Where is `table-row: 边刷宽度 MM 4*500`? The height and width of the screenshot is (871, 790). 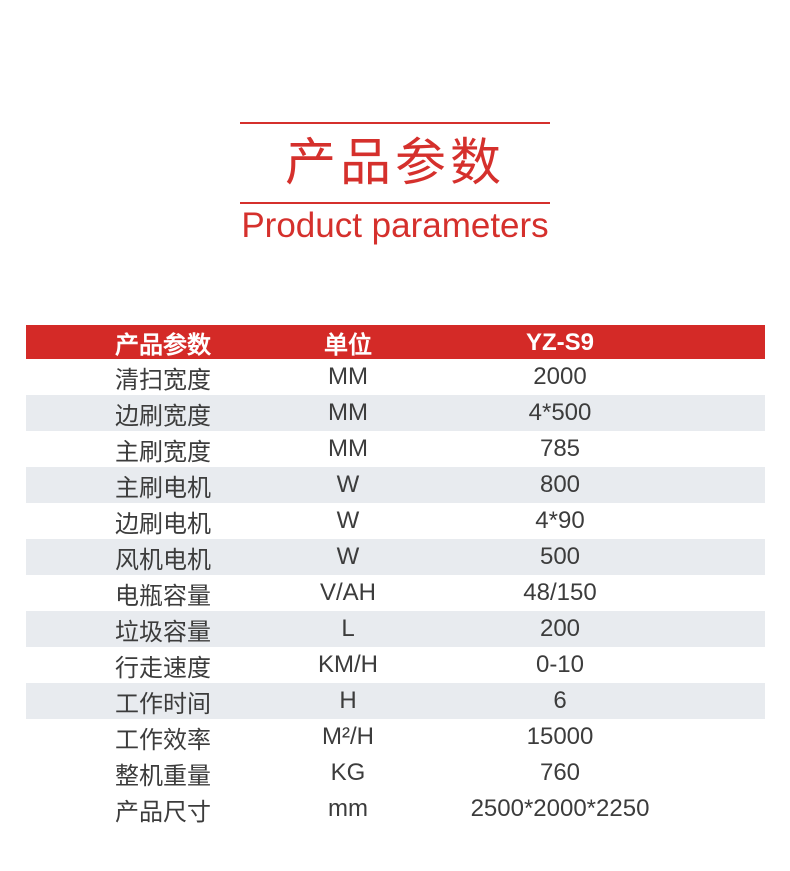
table-row: 边刷宽度 MM 4*500 is located at coordinates (395, 413).